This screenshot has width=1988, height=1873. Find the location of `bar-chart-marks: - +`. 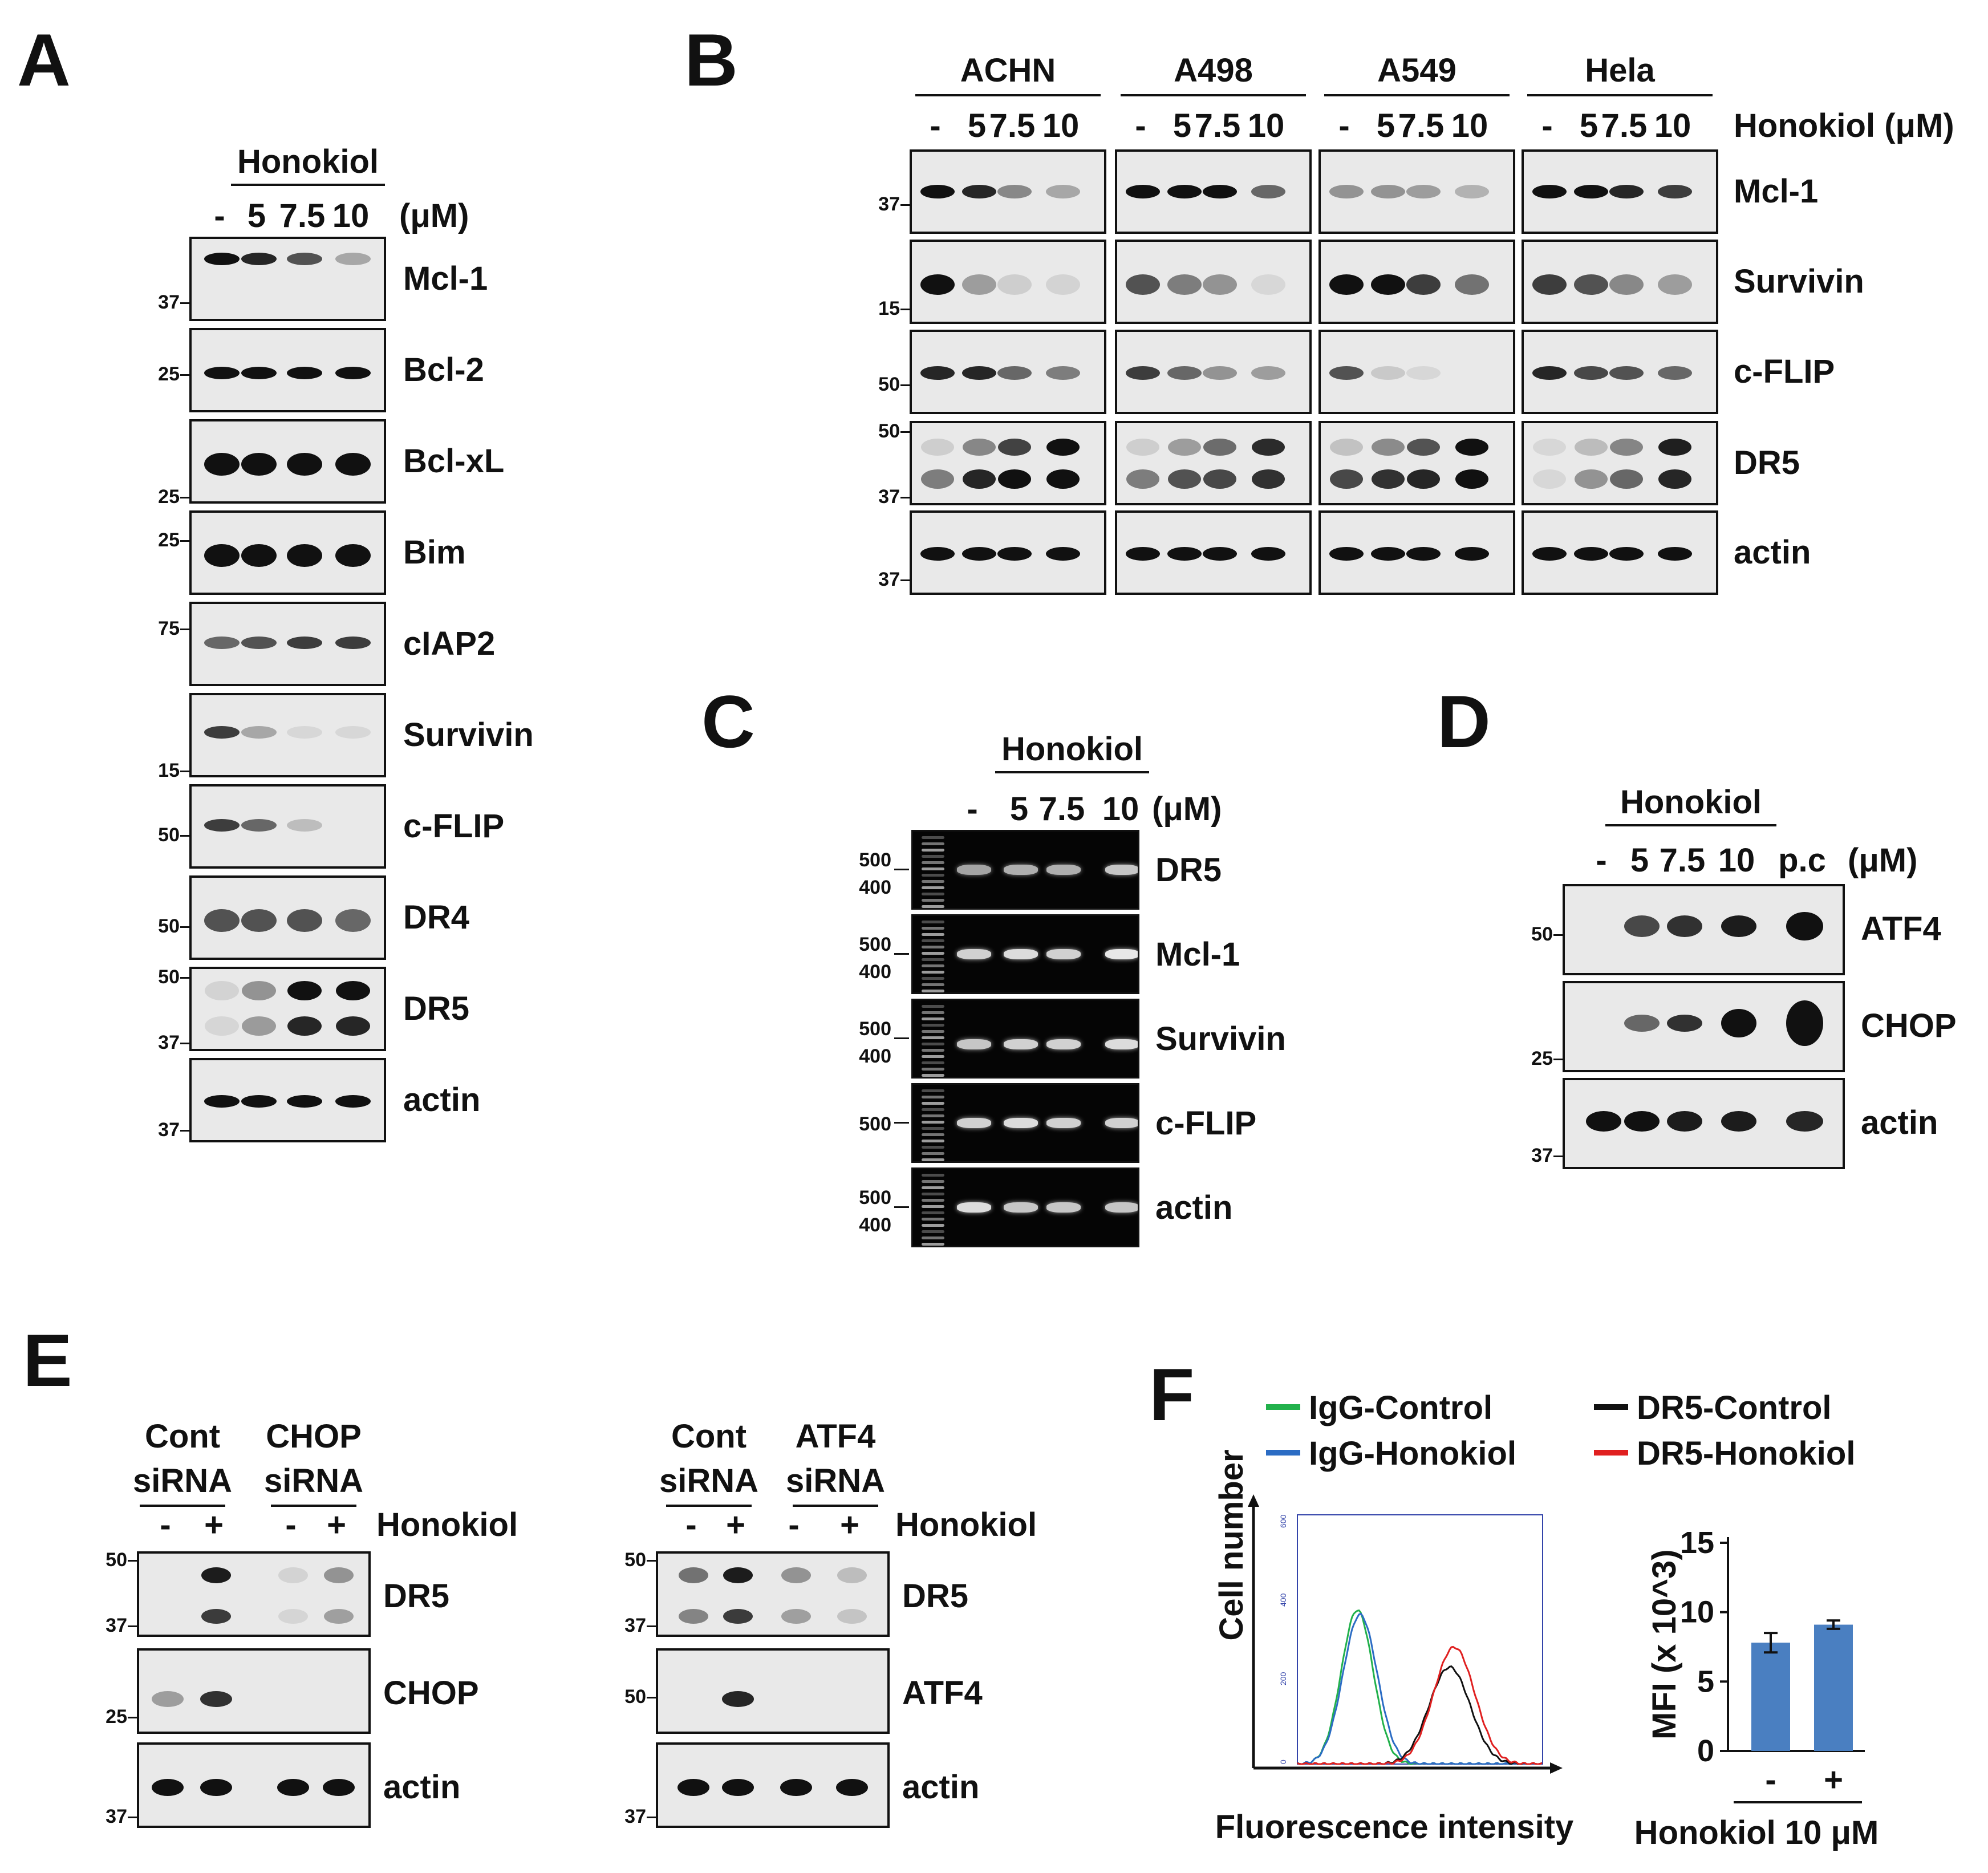

bar-chart-marks: - + is located at coordinates (1798, 1711).